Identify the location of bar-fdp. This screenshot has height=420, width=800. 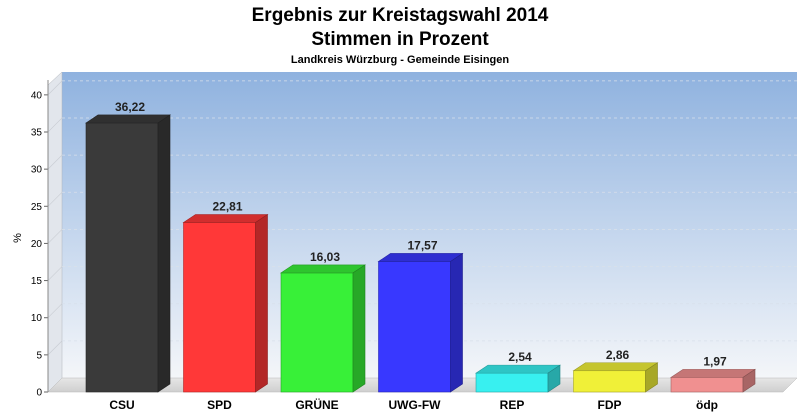
(615, 377).